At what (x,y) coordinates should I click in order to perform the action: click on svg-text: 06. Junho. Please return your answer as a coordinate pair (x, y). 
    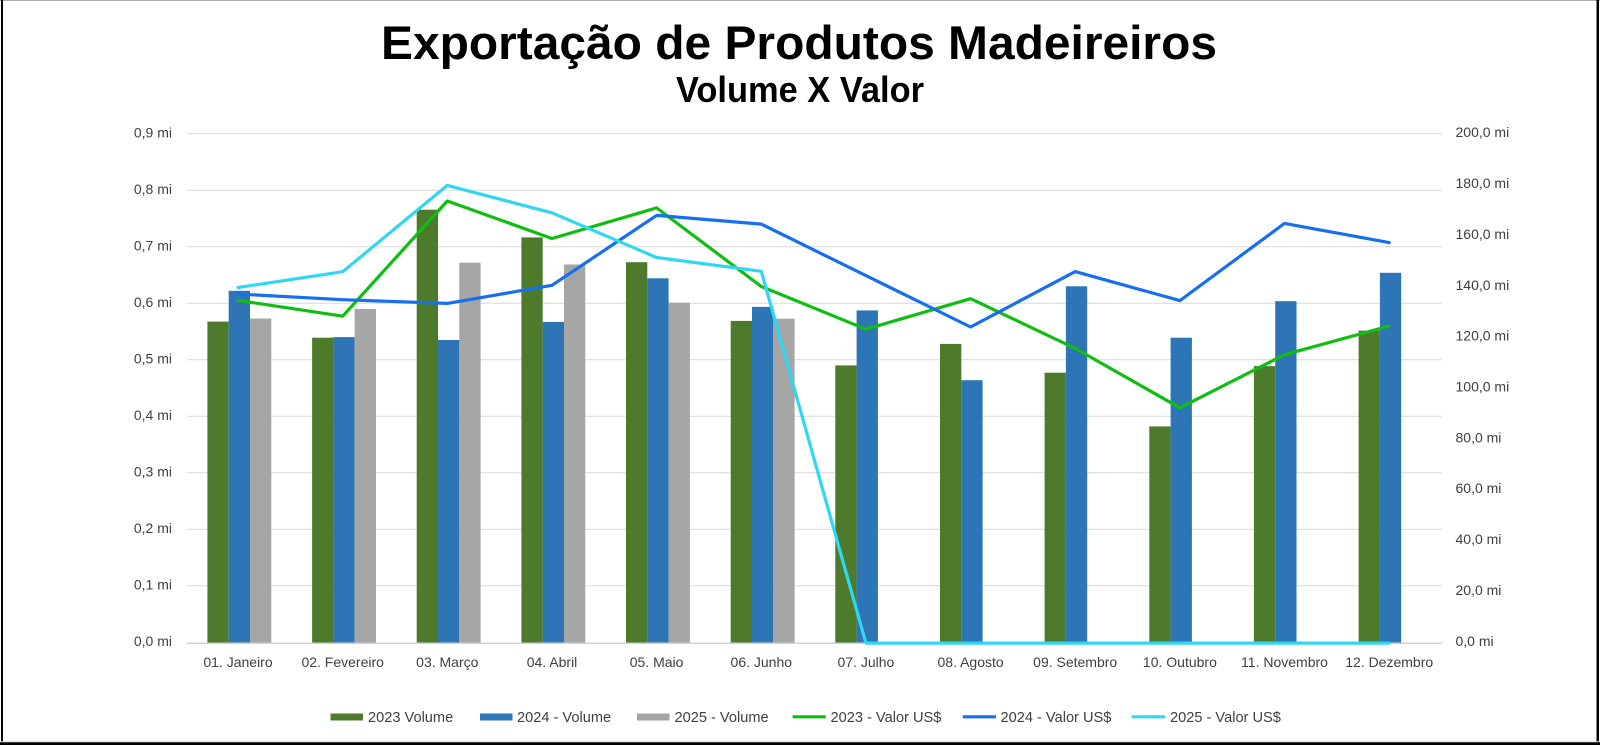
    Looking at the image, I should click on (762, 662).